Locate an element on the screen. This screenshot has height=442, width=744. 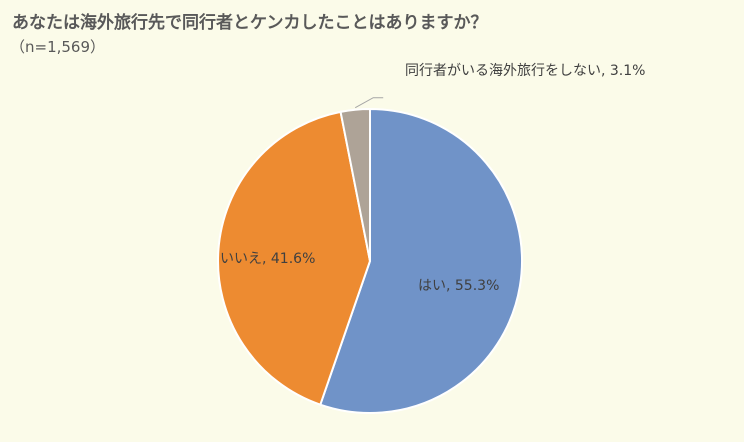
slice-iie is located at coordinates (294, 258).